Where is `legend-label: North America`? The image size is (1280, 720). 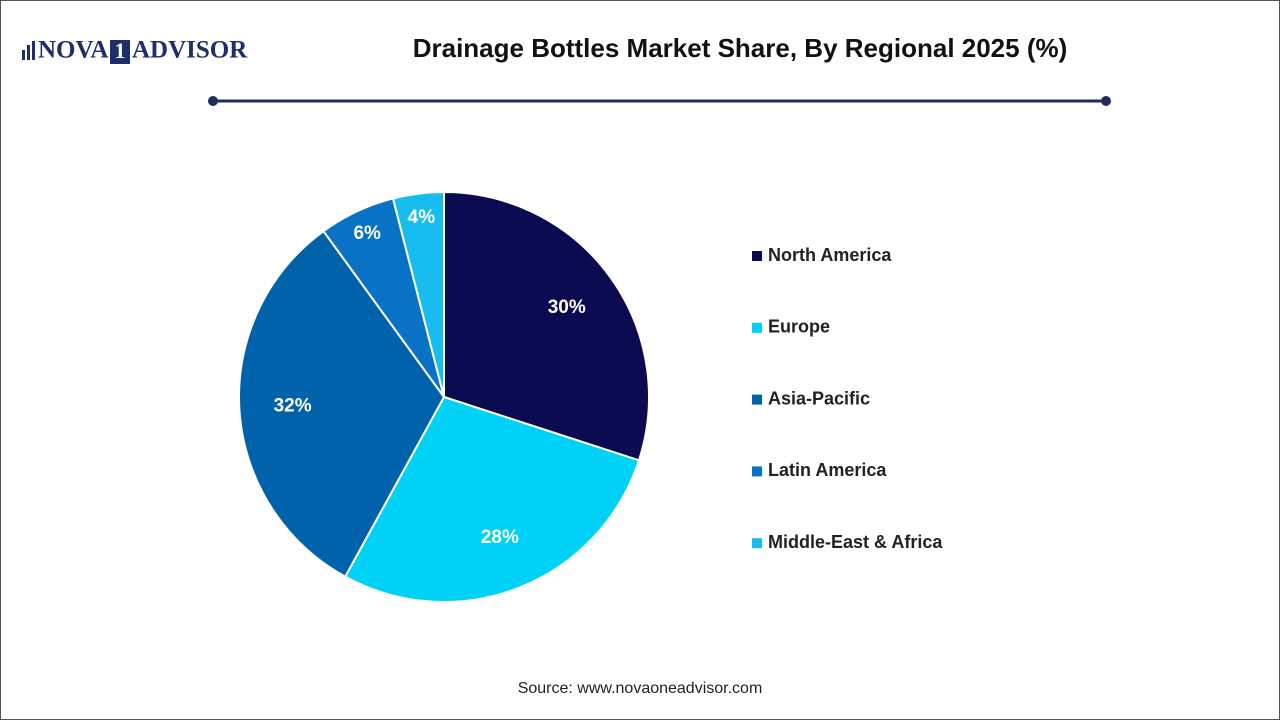
legend-label: North America is located at coordinates (830, 255).